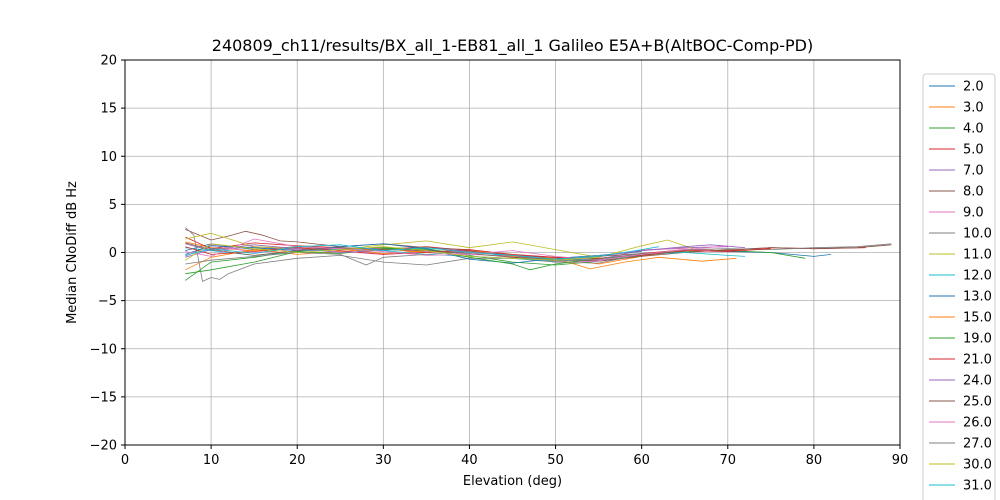 The image size is (1000, 500). What do you see at coordinates (103, 446) in the screenshot?
I see `y-tick-label: −20` at bounding box center [103, 446].